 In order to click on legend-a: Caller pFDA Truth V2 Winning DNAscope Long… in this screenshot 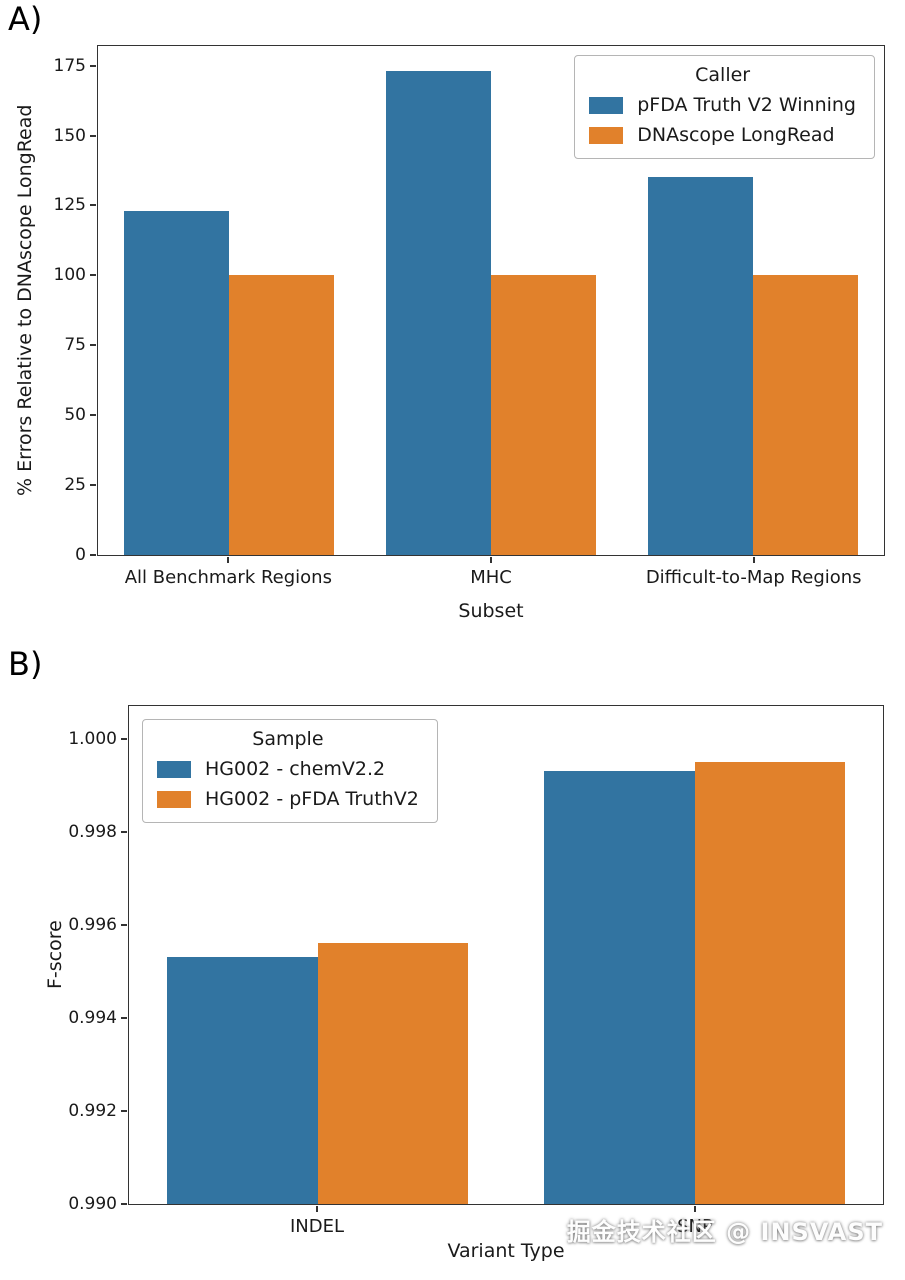, I will do `click(724, 107)`.